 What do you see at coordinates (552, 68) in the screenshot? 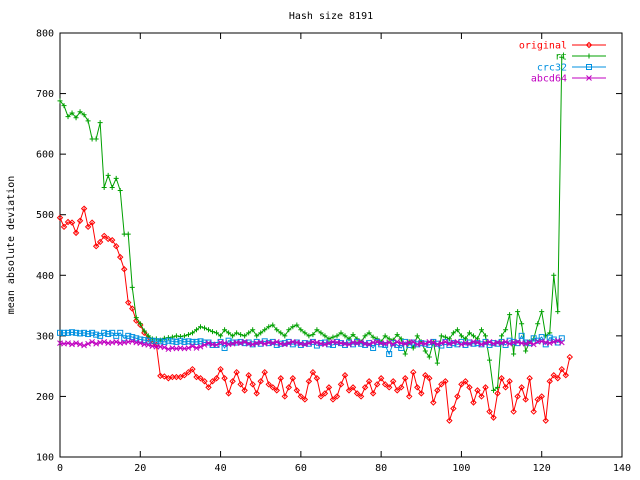
I see `legend-label-crc32: crc32` at bounding box center [552, 68].